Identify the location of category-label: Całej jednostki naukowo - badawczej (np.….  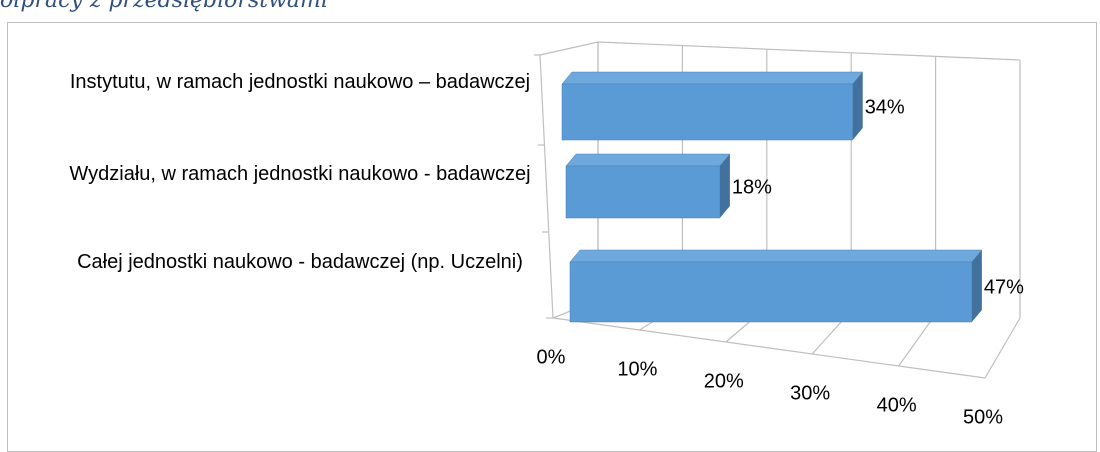
(300, 262).